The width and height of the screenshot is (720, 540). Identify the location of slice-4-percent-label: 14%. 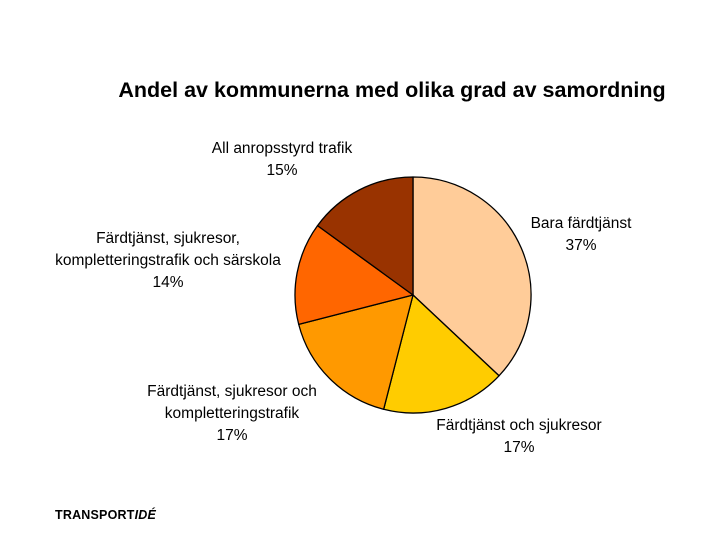
(167, 282).